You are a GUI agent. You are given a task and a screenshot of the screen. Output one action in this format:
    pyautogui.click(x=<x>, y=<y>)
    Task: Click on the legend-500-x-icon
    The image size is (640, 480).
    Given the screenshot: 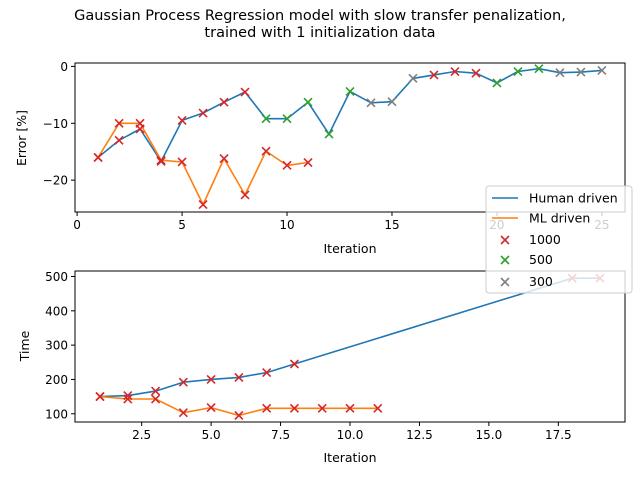 What is the action you would take?
    pyautogui.click(x=505, y=260)
    